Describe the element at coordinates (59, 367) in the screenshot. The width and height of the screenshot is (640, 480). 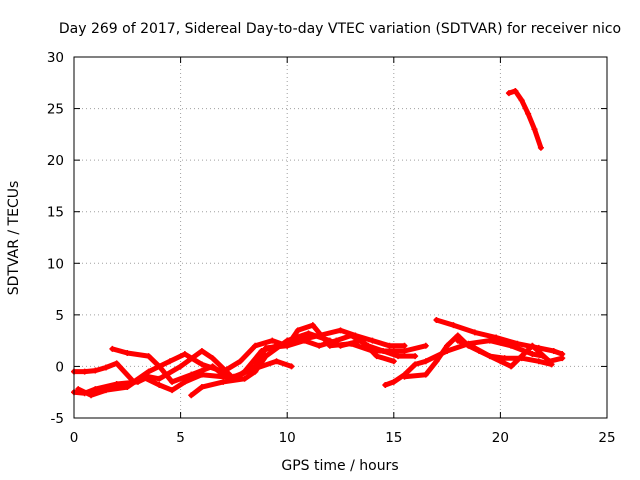
I see `y-tick-label: 0` at that location.